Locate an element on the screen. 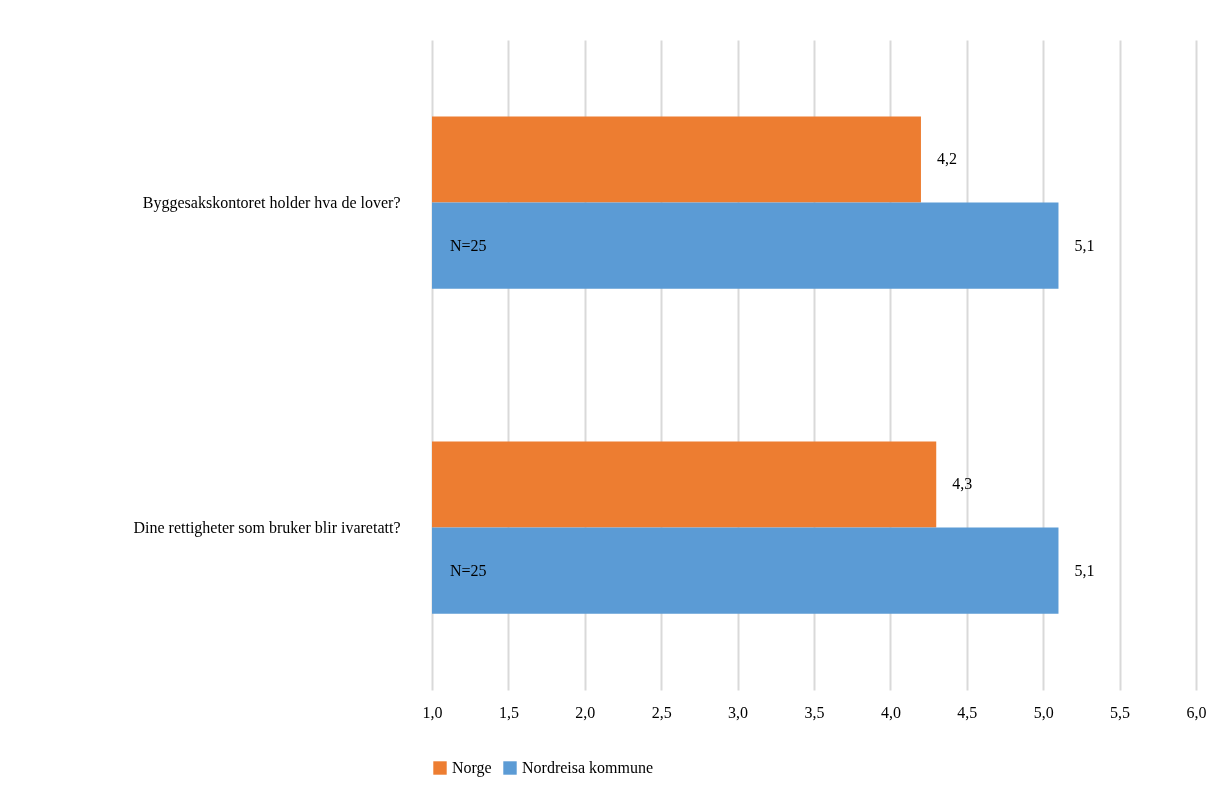 Image resolution: width=1227 pixels, height=801 pixels. x-tick-label: 5,0 is located at coordinates (1043, 712).